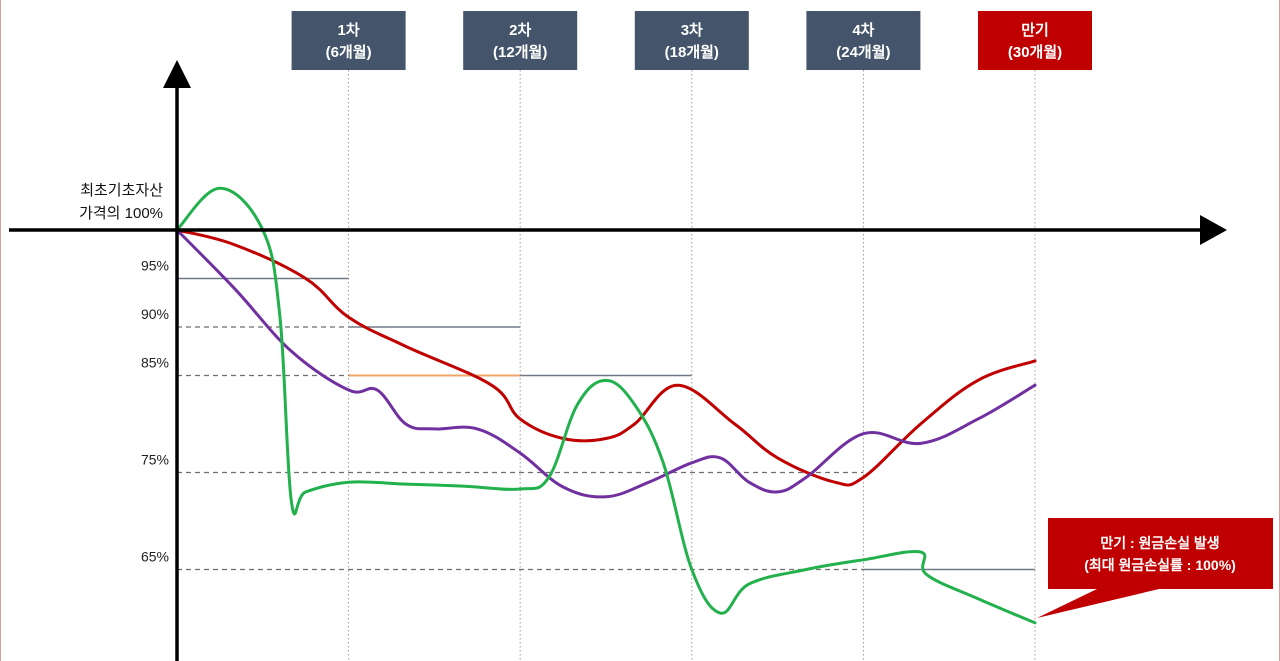 This screenshot has width=1280, height=661. I want to click on observation-date-sublabel: (6개월), so click(349, 52).